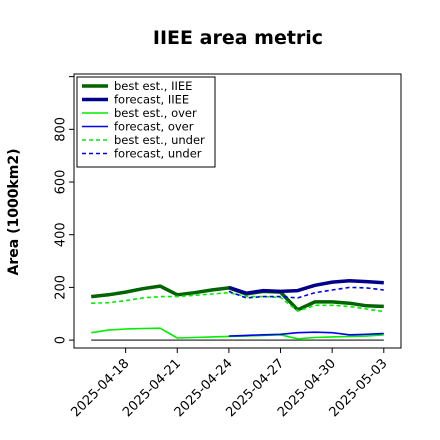 Image resolution: width=440 pixels, height=440 pixels. I want to click on y-tick-label: 200, so click(61, 287).